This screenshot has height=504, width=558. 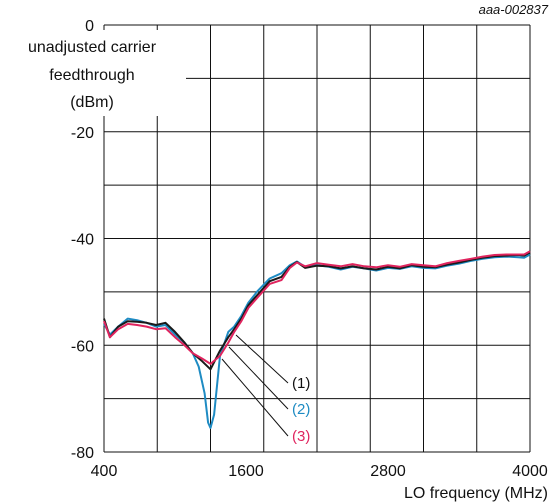 I want to click on series-label-3: (3), so click(x=301, y=436).